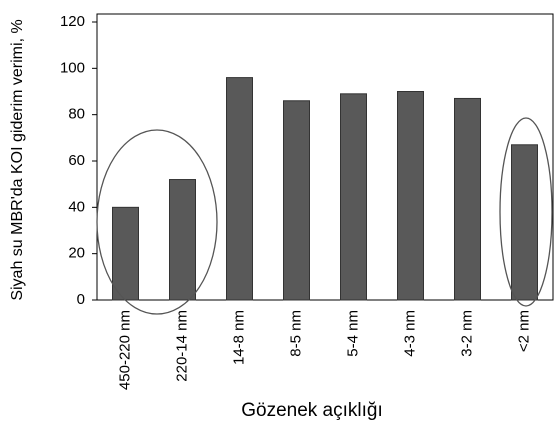 This screenshot has height=437, width=559. What do you see at coordinates (312, 410) in the screenshot?
I see `x-axis-label: Gözenek açıklığı` at bounding box center [312, 410].